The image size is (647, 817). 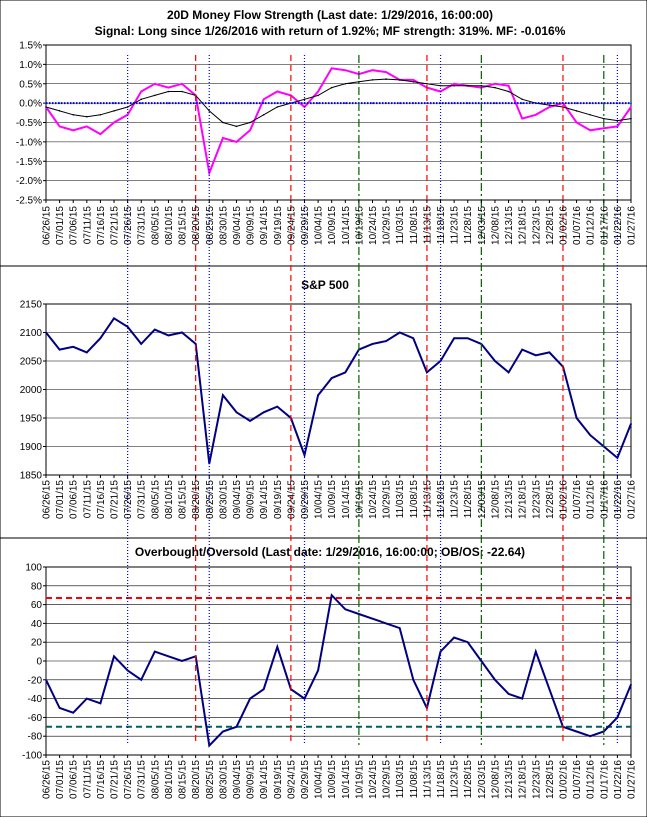 I want to click on y-tick-label: 0, so click(x=39, y=662).